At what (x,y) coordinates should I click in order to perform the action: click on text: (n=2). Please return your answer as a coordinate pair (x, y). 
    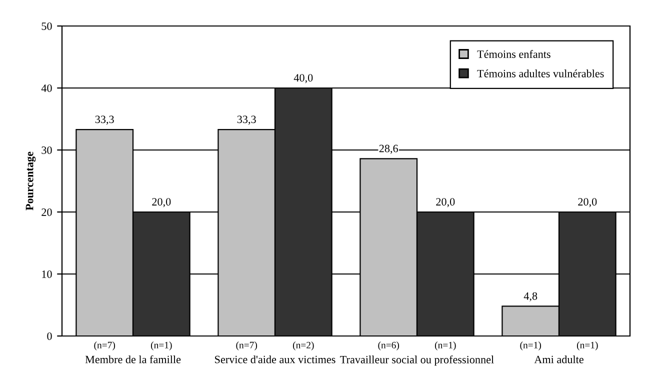
    Looking at the image, I should click on (303, 346).